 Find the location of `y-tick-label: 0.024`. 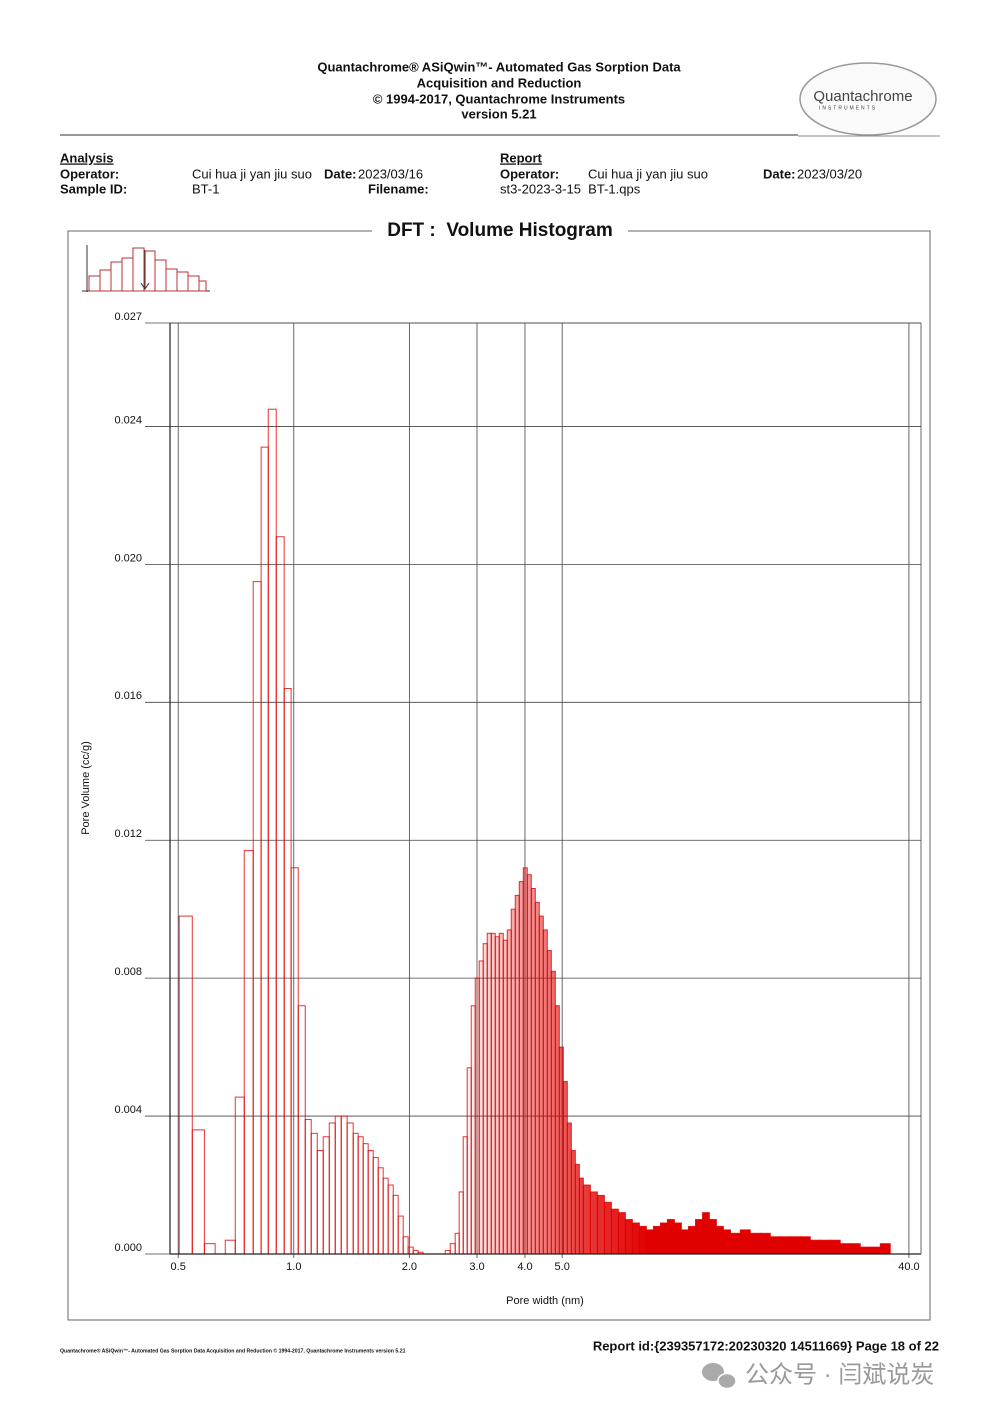

y-tick-label: 0.024 is located at coordinates (128, 420).